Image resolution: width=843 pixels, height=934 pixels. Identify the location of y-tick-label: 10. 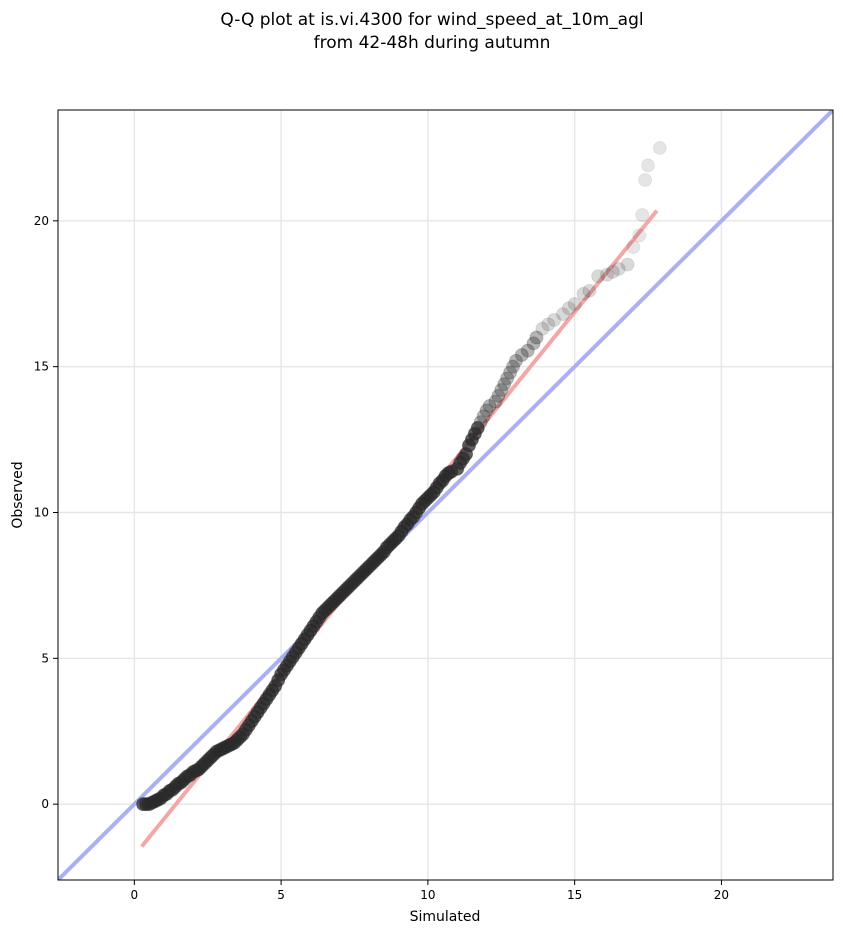
(41, 513).